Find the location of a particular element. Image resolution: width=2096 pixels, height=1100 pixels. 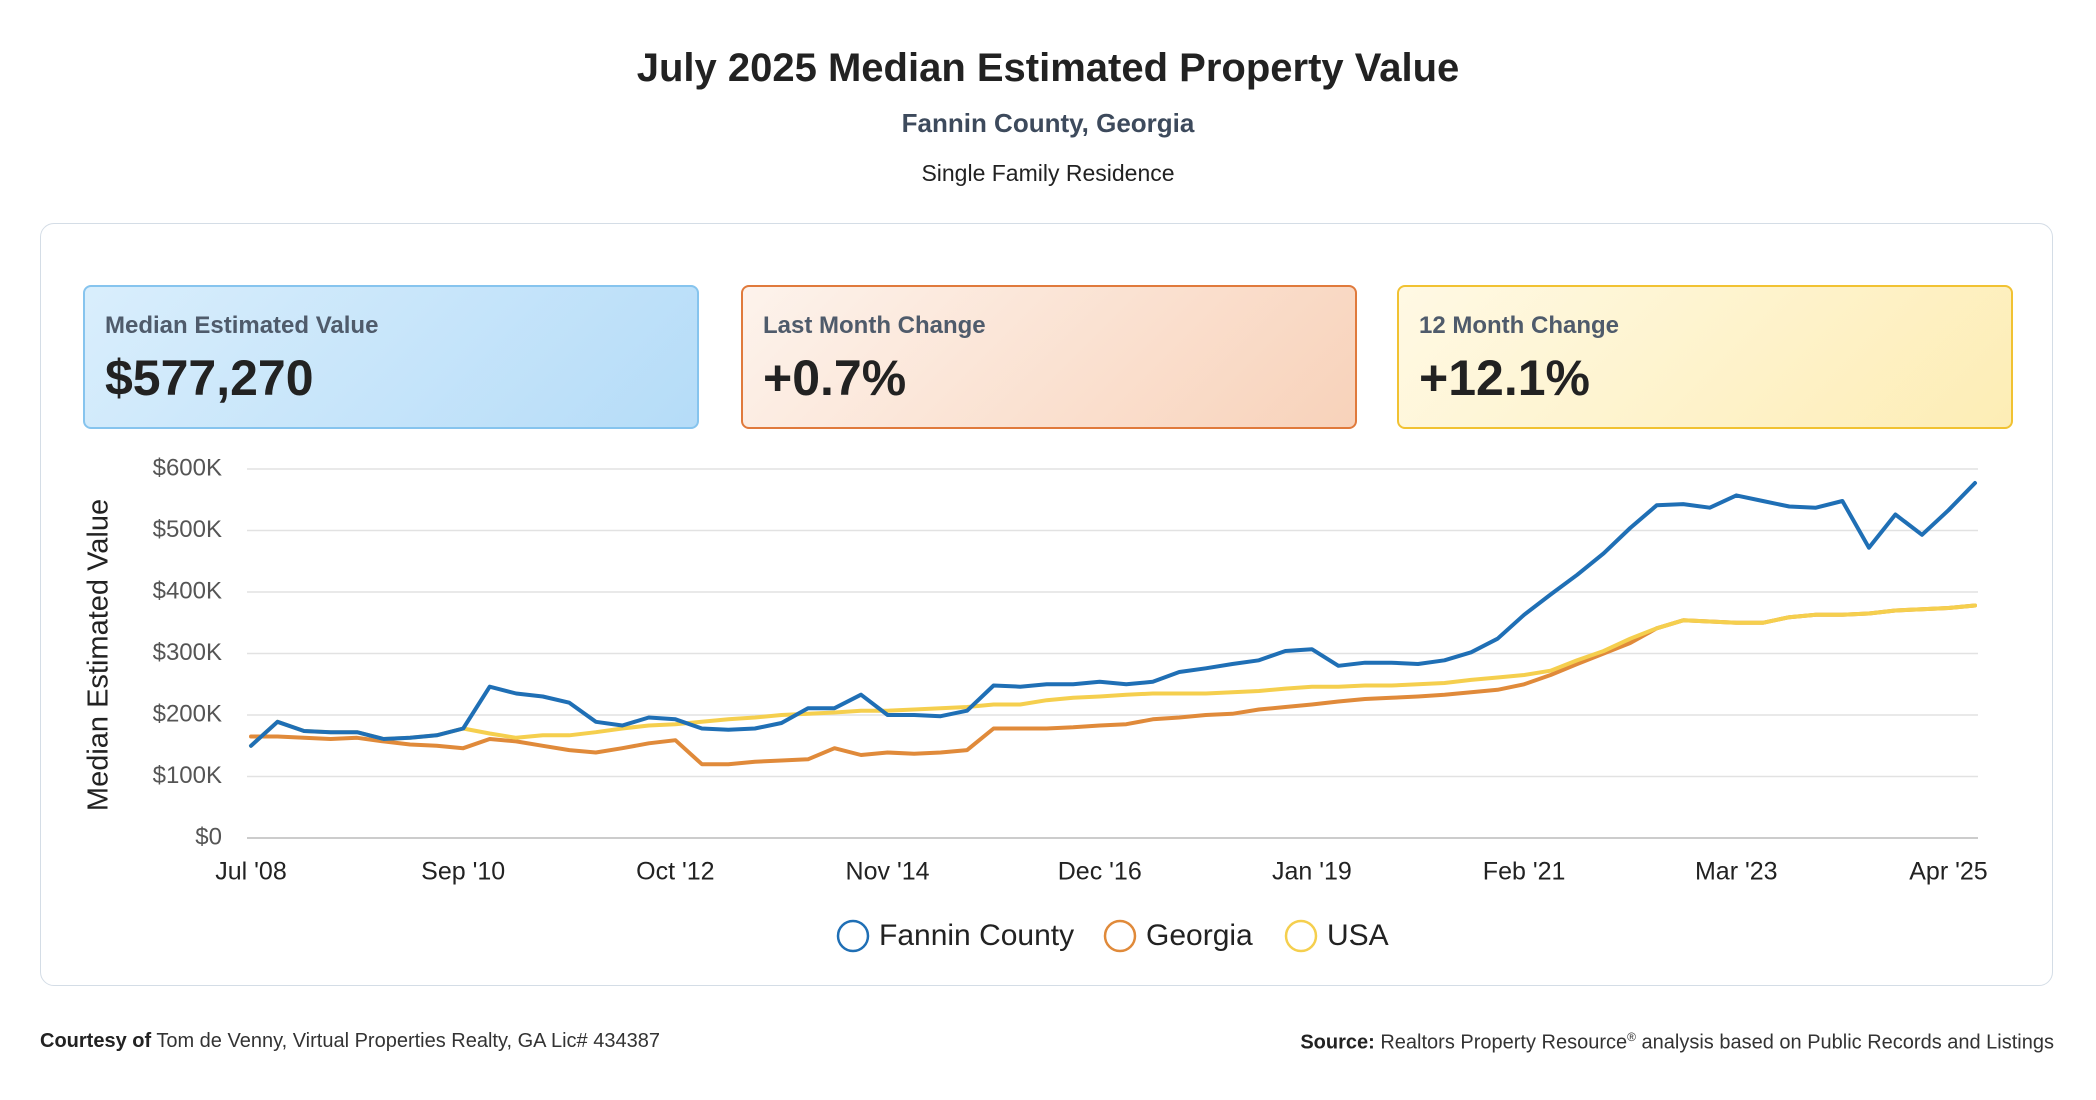

page-subtitle: Fannin County, Georgia is located at coordinates (1048, 123).